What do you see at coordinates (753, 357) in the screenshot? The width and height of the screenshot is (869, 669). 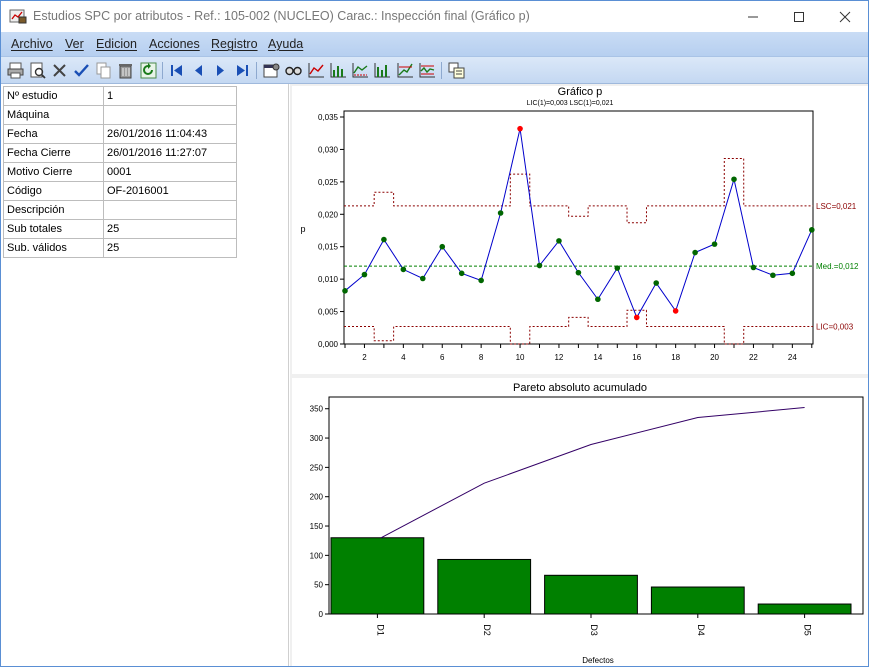 I see `x-tick-label: 22` at bounding box center [753, 357].